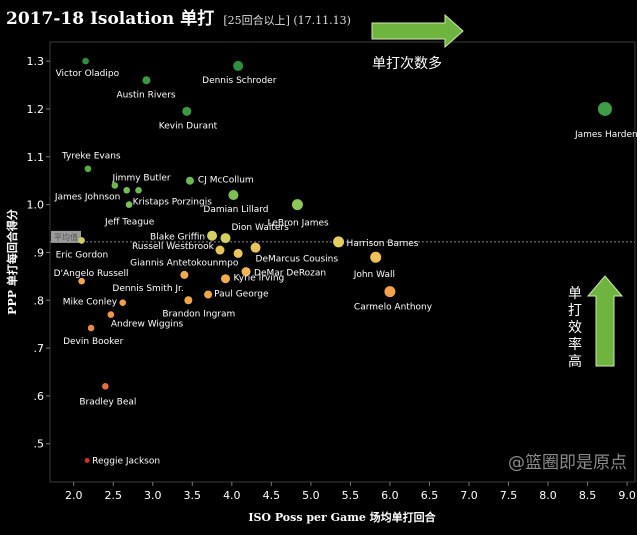 The image size is (637, 535). What do you see at coordinates (235, 210) in the screenshot?
I see `point-label: Damian Lillard` at bounding box center [235, 210].